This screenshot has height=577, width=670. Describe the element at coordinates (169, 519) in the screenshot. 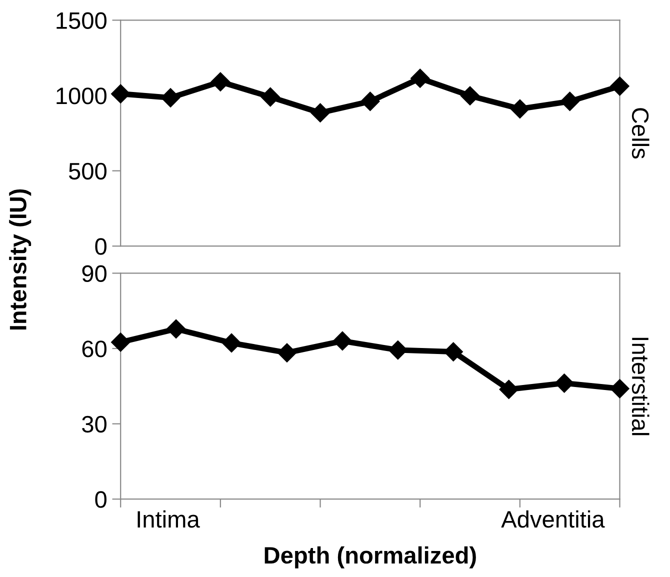

I see `text: Intima` at that location.